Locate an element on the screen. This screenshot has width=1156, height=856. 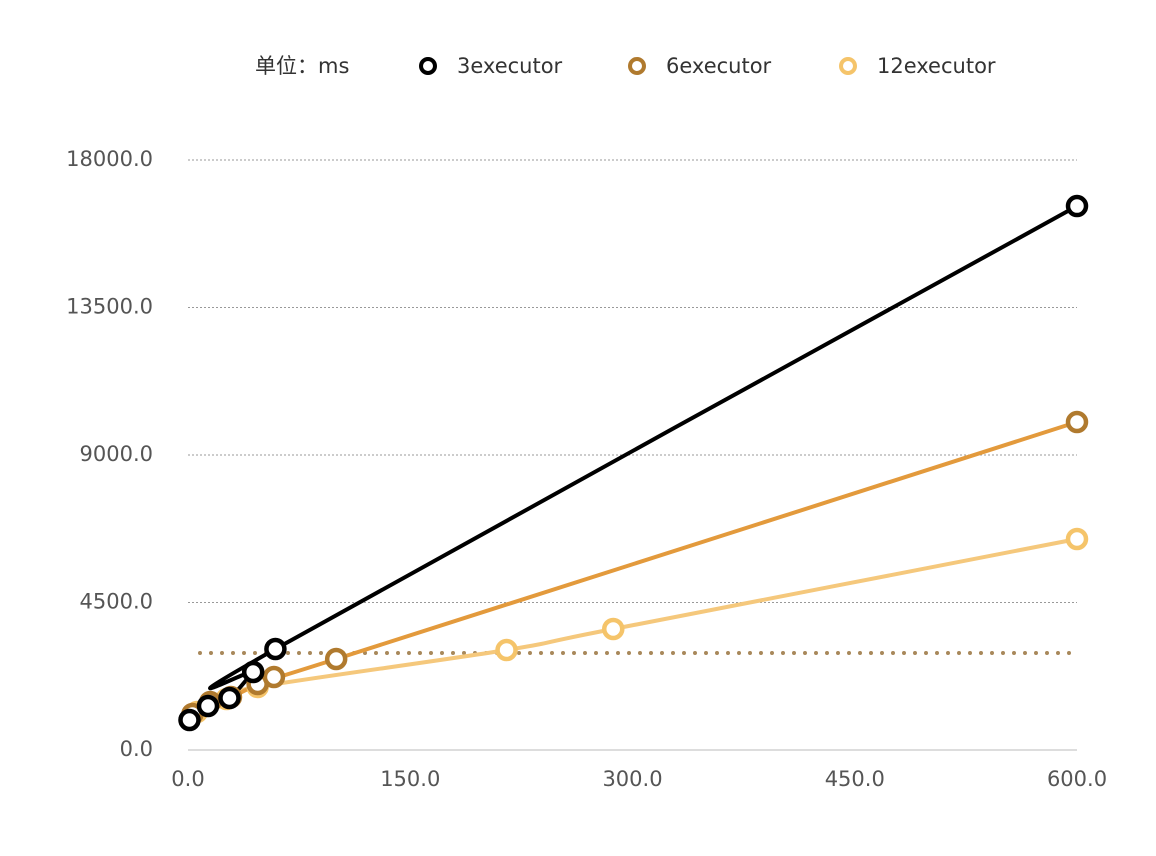
y-tick-label: 0.0 is located at coordinates (136, 749).